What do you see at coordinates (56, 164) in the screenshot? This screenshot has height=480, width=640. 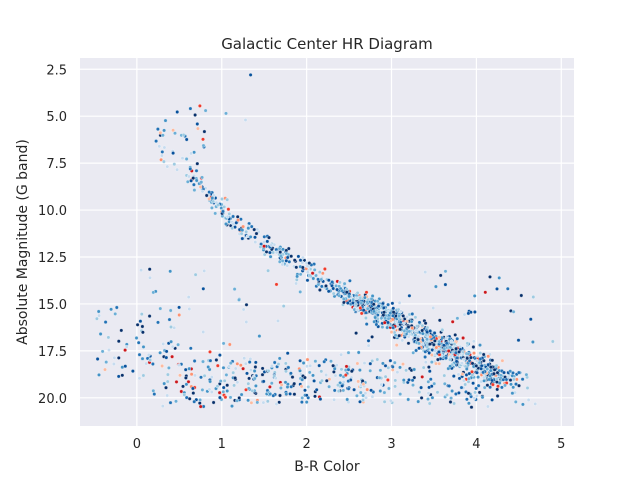 I see `y-tick-label: 7.5` at bounding box center [56, 164].